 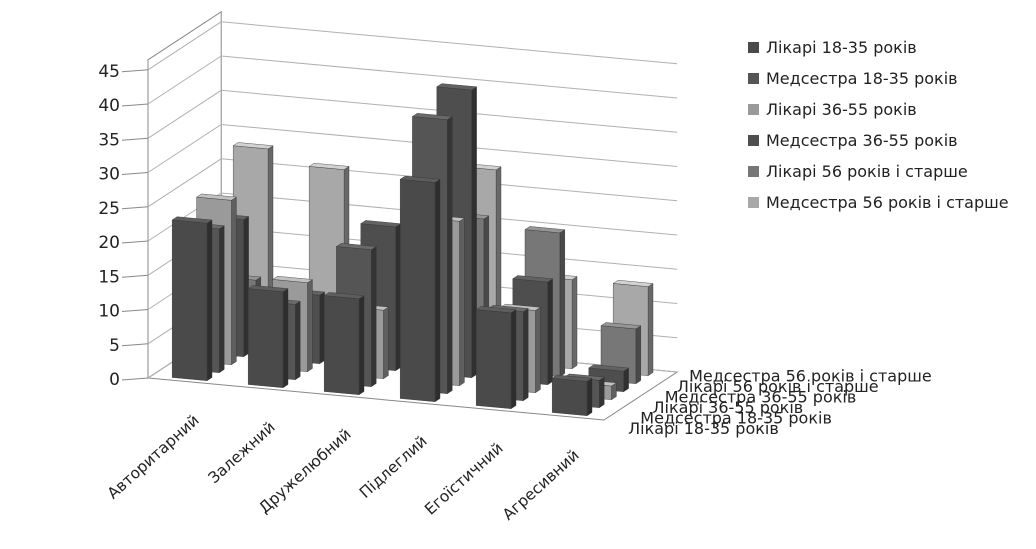 I want to click on y-tick-label: 20, so click(x=109, y=243).